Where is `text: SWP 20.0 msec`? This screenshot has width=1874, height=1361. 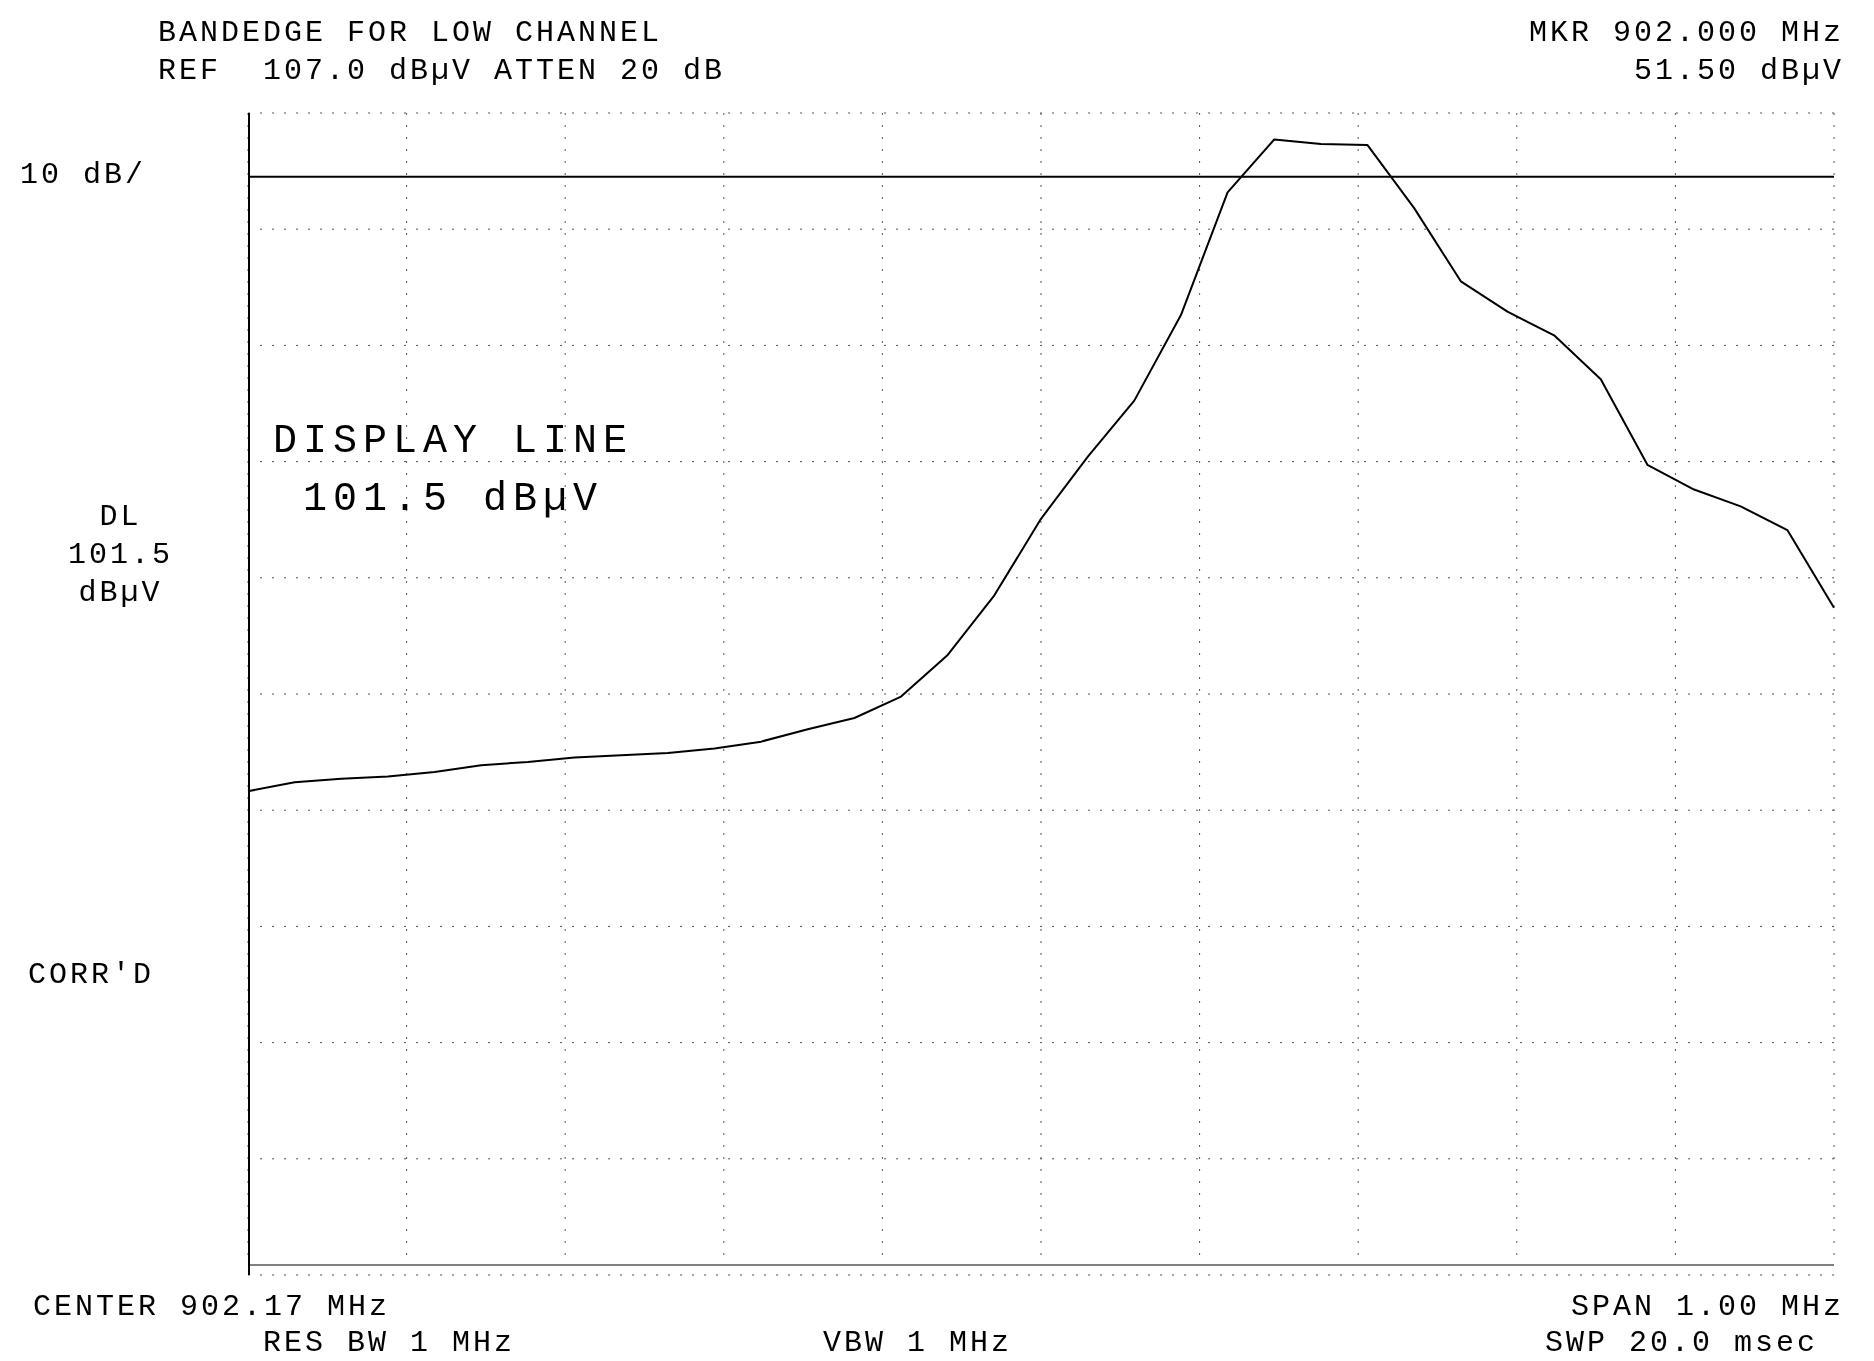
text: SWP 20.0 msec is located at coordinates (1681, 1343).